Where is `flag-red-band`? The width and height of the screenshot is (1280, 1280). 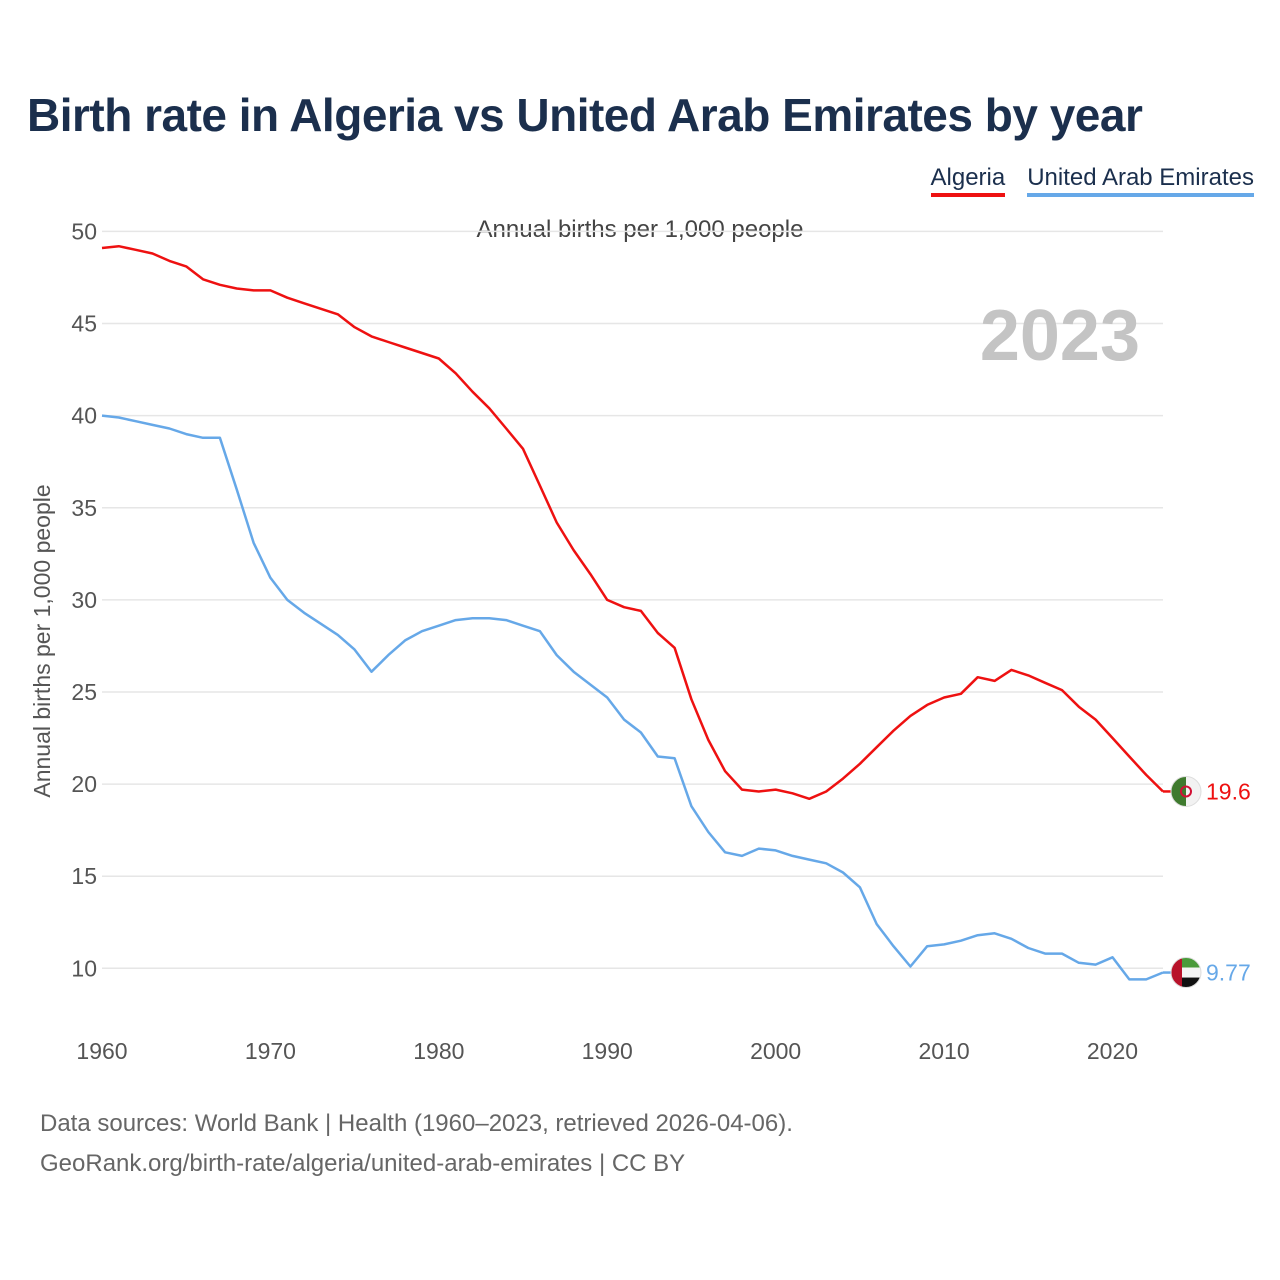
flag-red-band is located at coordinates (1176, 972).